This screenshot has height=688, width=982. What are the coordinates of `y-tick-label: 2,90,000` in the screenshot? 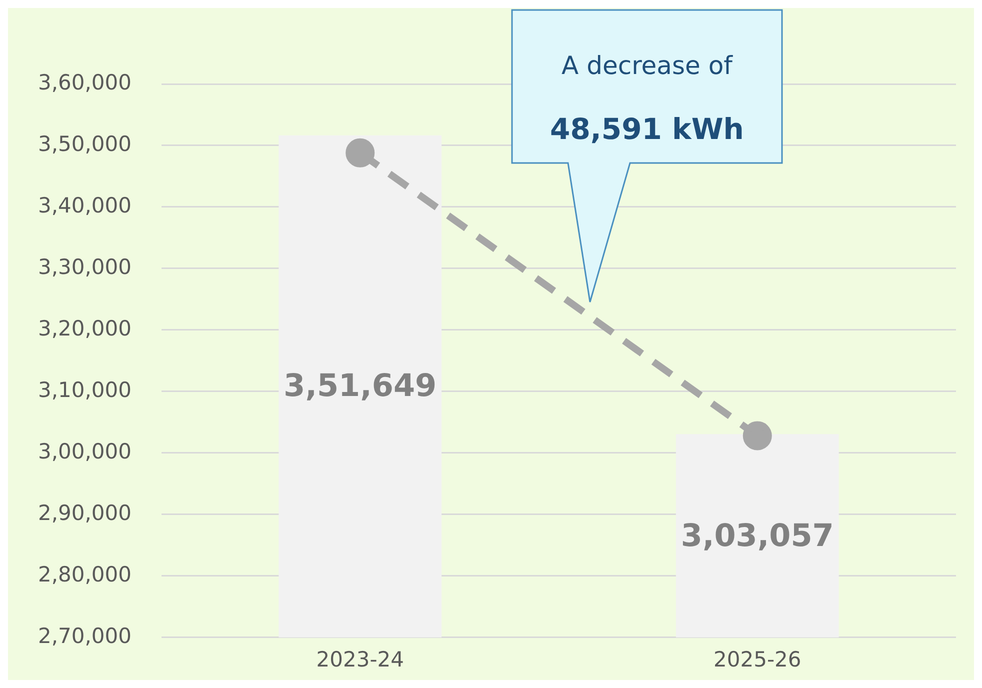 It's located at (85, 512).